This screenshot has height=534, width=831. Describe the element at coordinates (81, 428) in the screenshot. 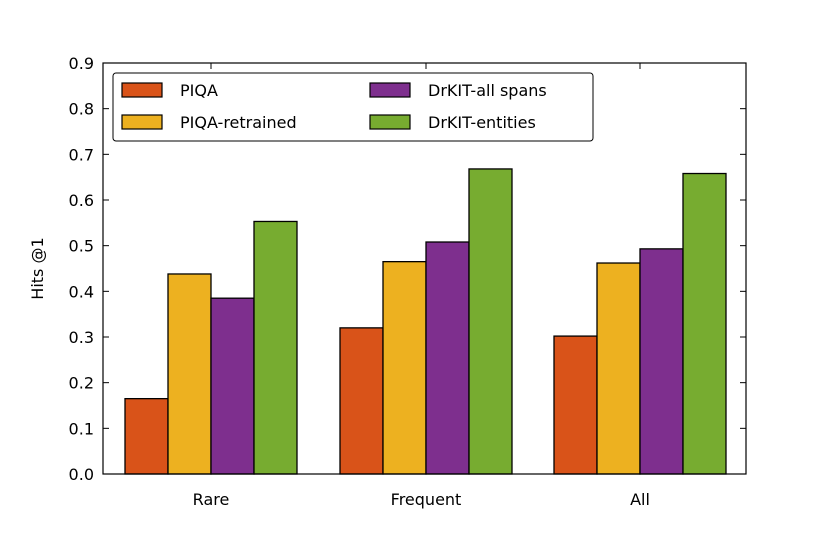

I see `y-tick-label: 0.1` at that location.